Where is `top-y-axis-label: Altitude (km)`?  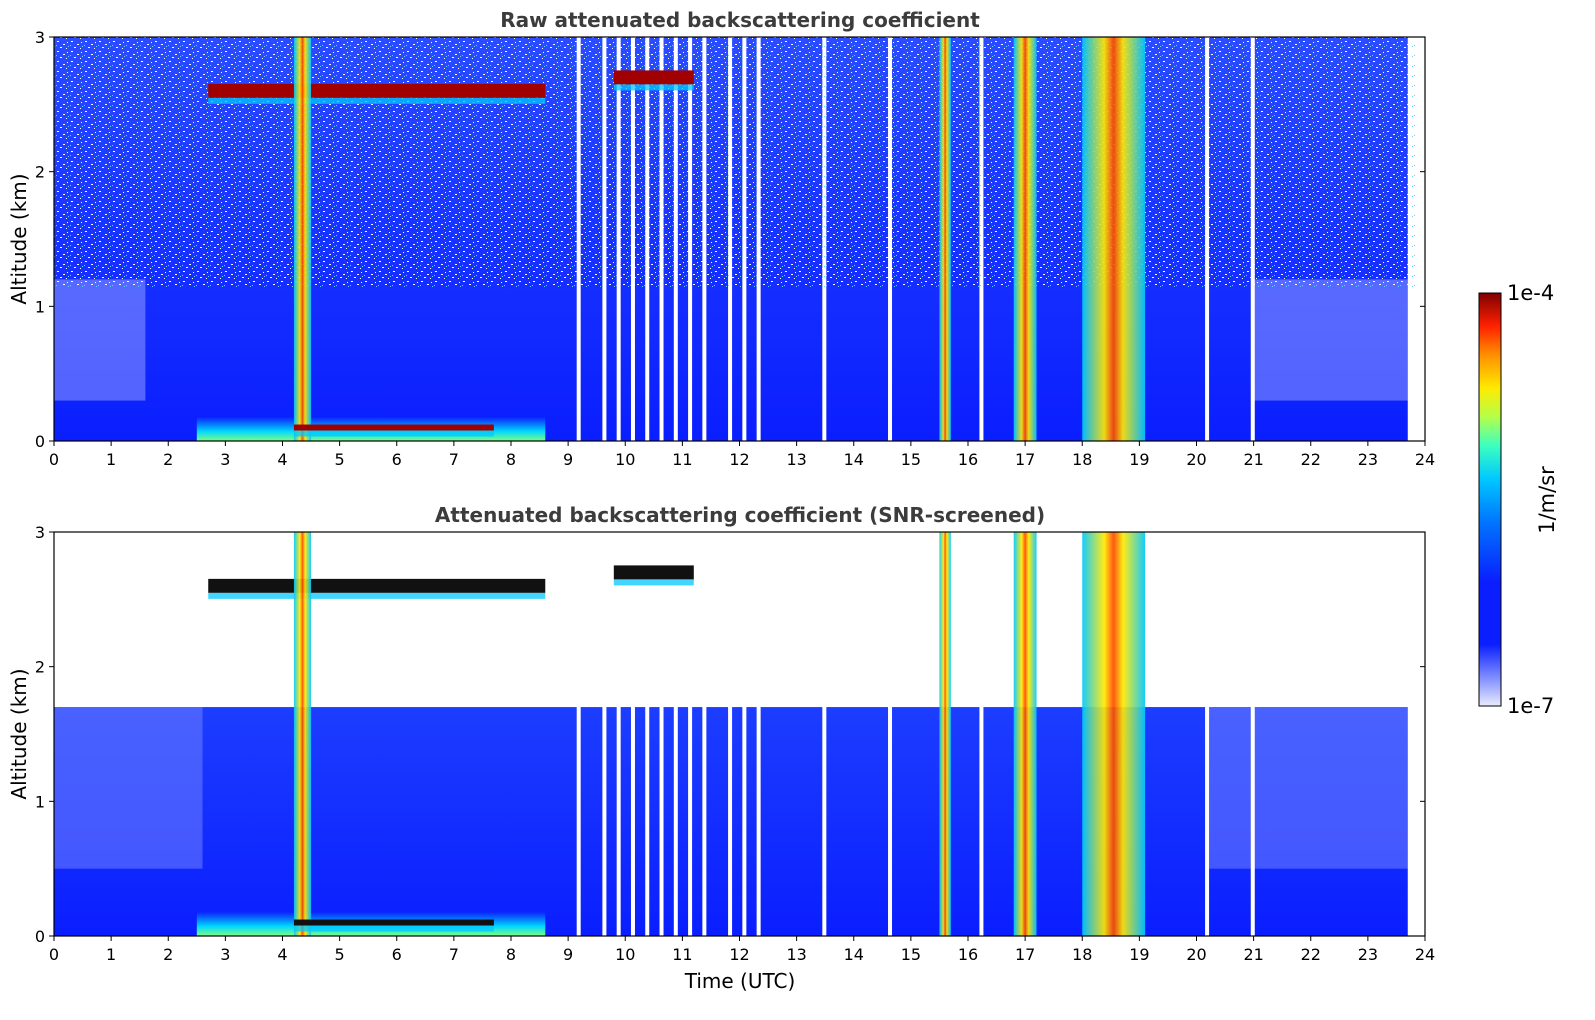 top-y-axis-label: Altitude (km) is located at coordinates (19, 238).